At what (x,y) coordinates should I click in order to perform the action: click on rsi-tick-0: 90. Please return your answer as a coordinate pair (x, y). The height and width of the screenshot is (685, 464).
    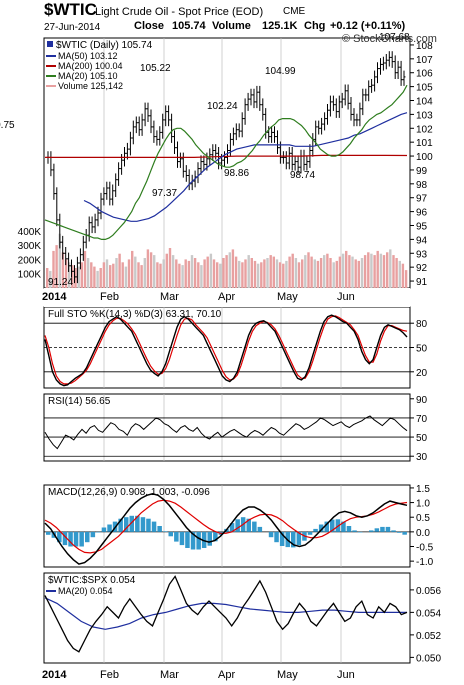
    Looking at the image, I should click on (422, 400).